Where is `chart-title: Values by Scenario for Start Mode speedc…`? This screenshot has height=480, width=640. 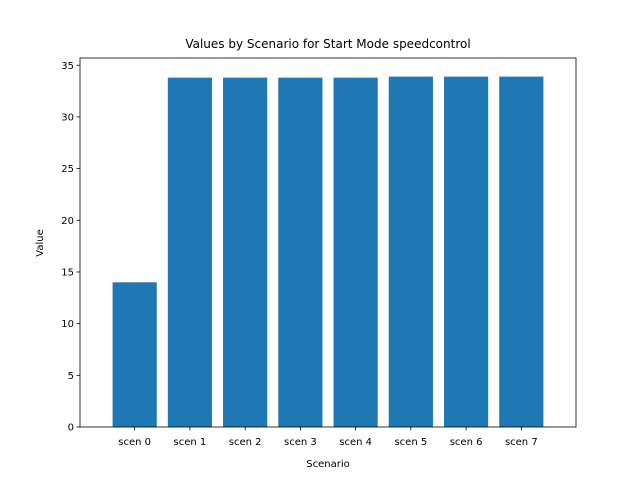
chart-title: Values by Scenario for Start Mode speedc… is located at coordinates (327, 44).